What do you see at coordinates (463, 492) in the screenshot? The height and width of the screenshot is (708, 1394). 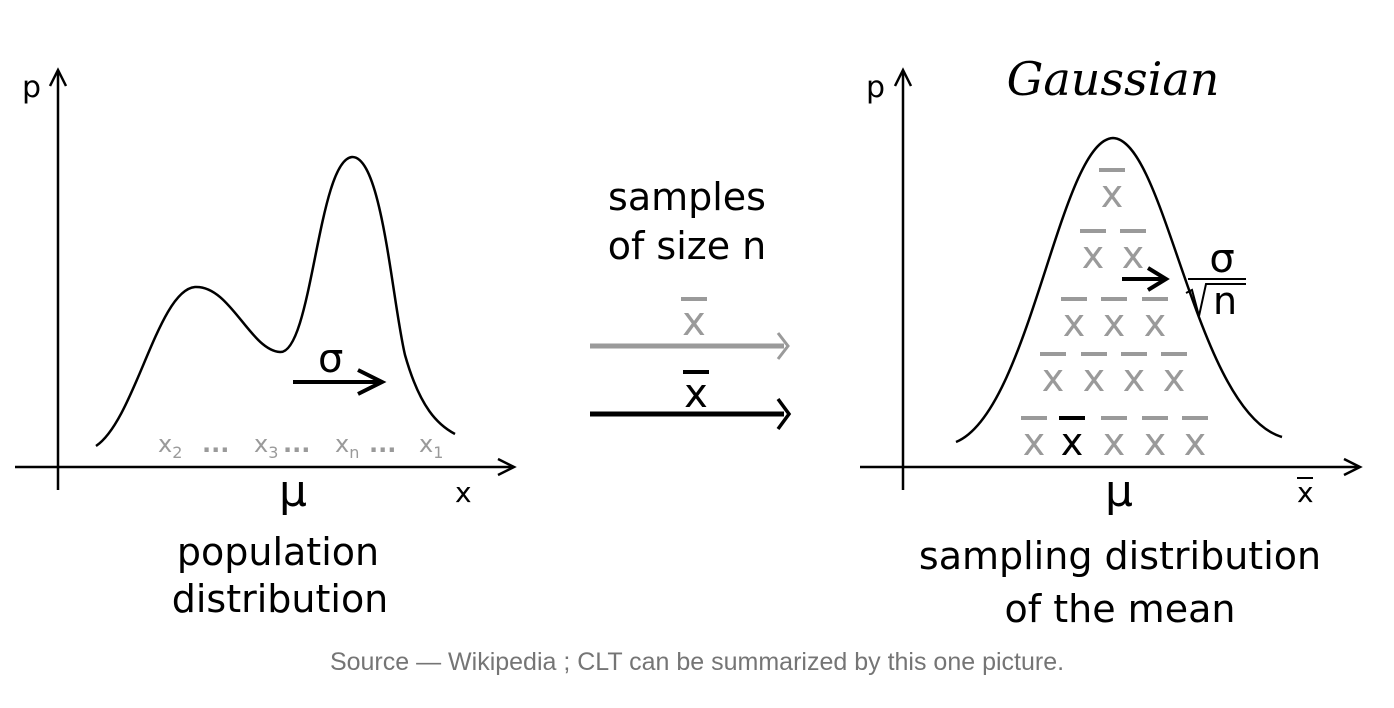 I see `left-x-axis-label: x` at bounding box center [463, 492].